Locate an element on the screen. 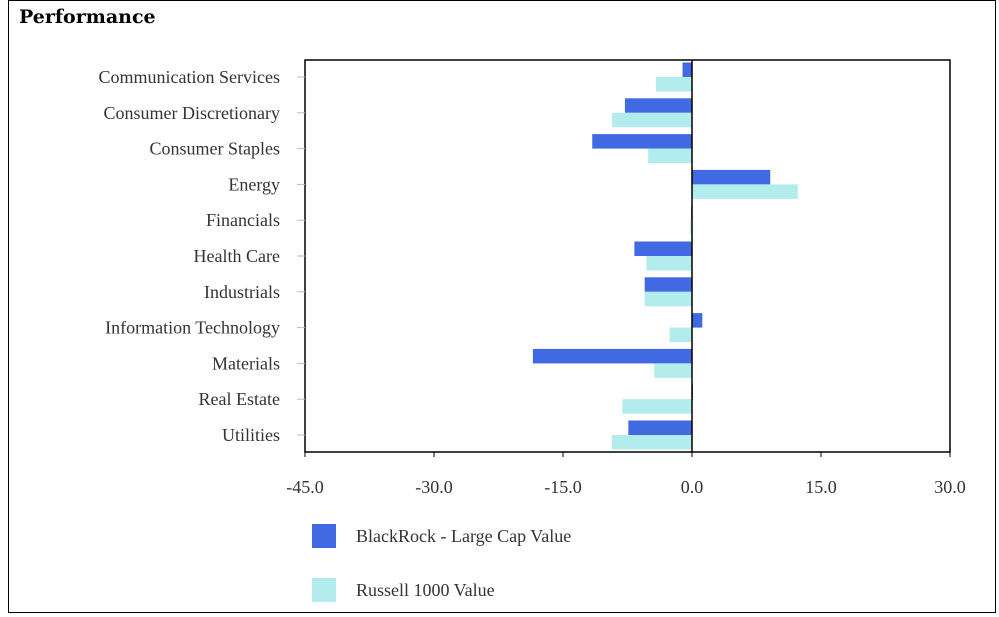  category-label: Communication Services is located at coordinates (189, 77).